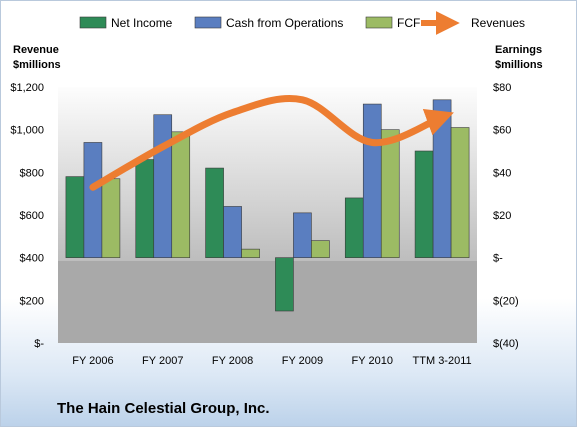 Image resolution: width=577 pixels, height=427 pixels. What do you see at coordinates (379, 22) in the screenshot?
I see `legend-swatch-fcf` at bounding box center [379, 22].